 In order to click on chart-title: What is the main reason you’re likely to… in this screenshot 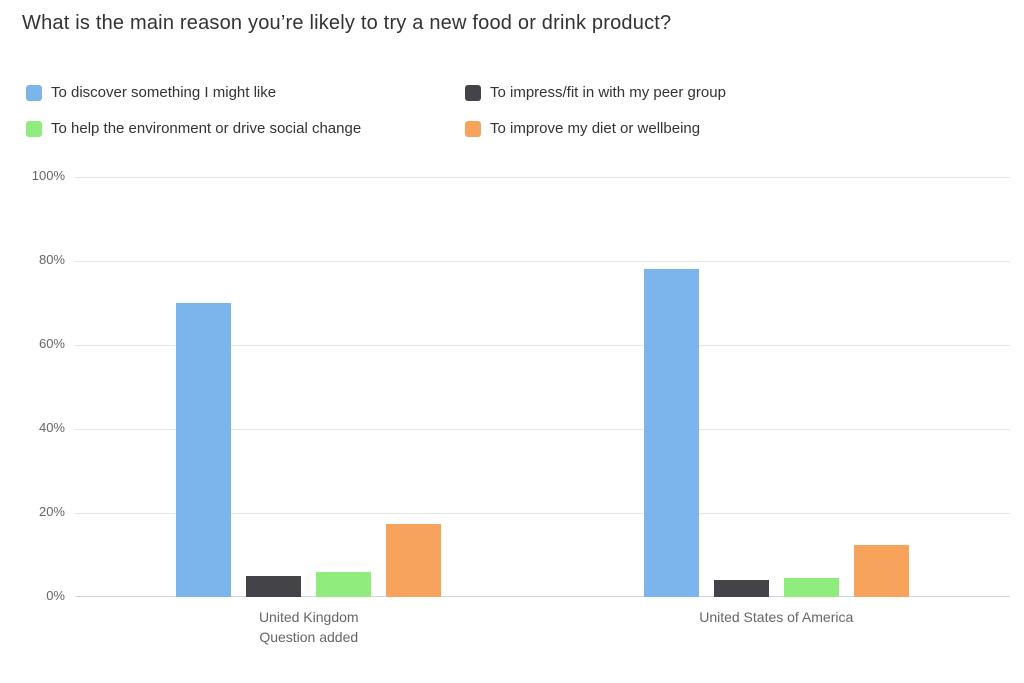, I will do `click(347, 23)`.